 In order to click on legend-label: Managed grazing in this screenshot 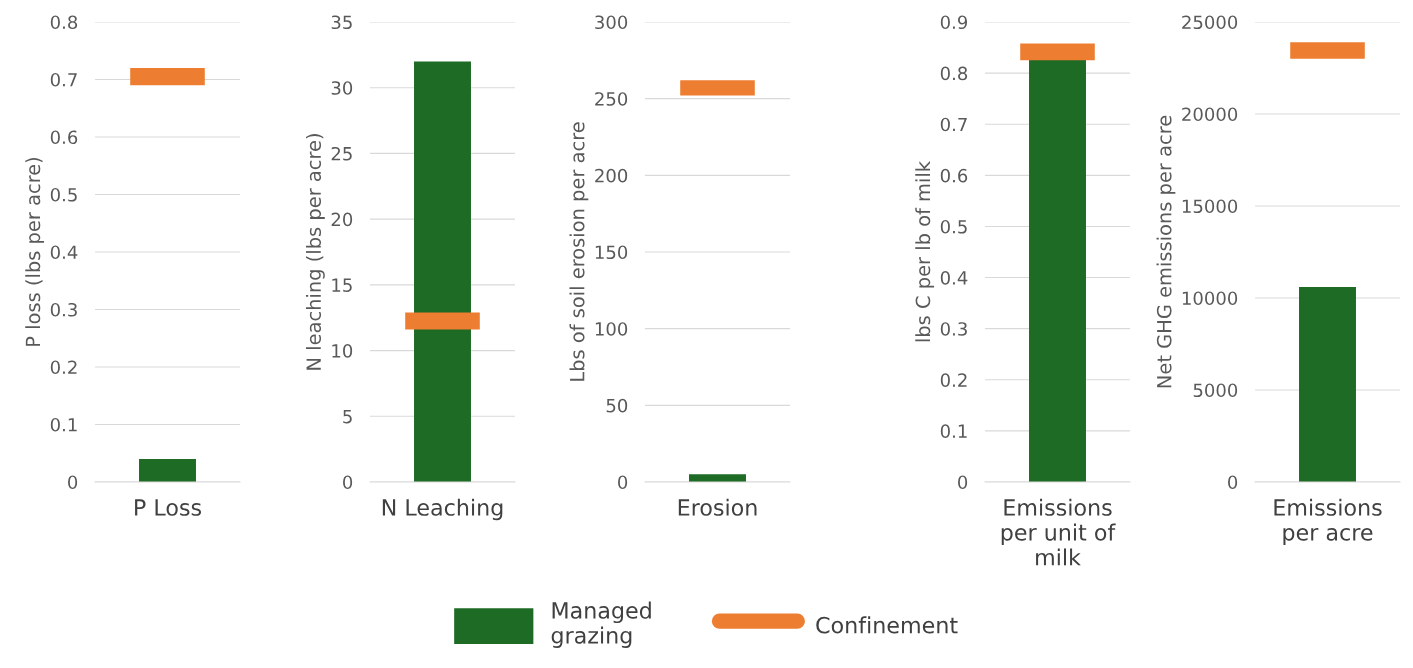, I will do `click(601, 624)`.